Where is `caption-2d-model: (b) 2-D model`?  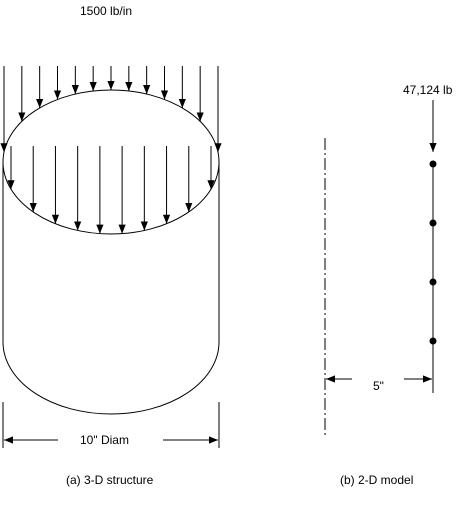
caption-2d-model: (b) 2-D model is located at coordinates (376, 480).